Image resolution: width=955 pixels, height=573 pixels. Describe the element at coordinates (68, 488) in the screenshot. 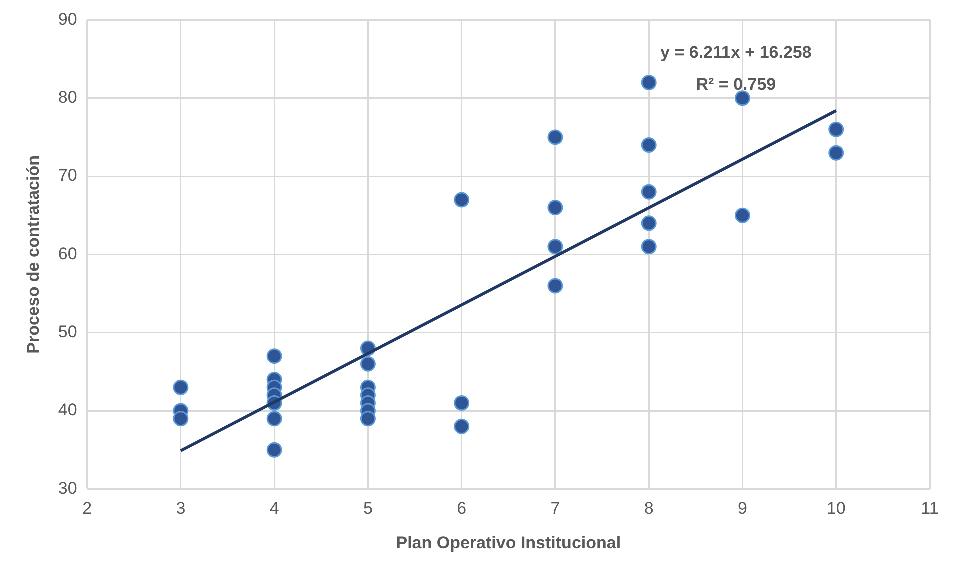

I see `y-tick-label: 30` at that location.